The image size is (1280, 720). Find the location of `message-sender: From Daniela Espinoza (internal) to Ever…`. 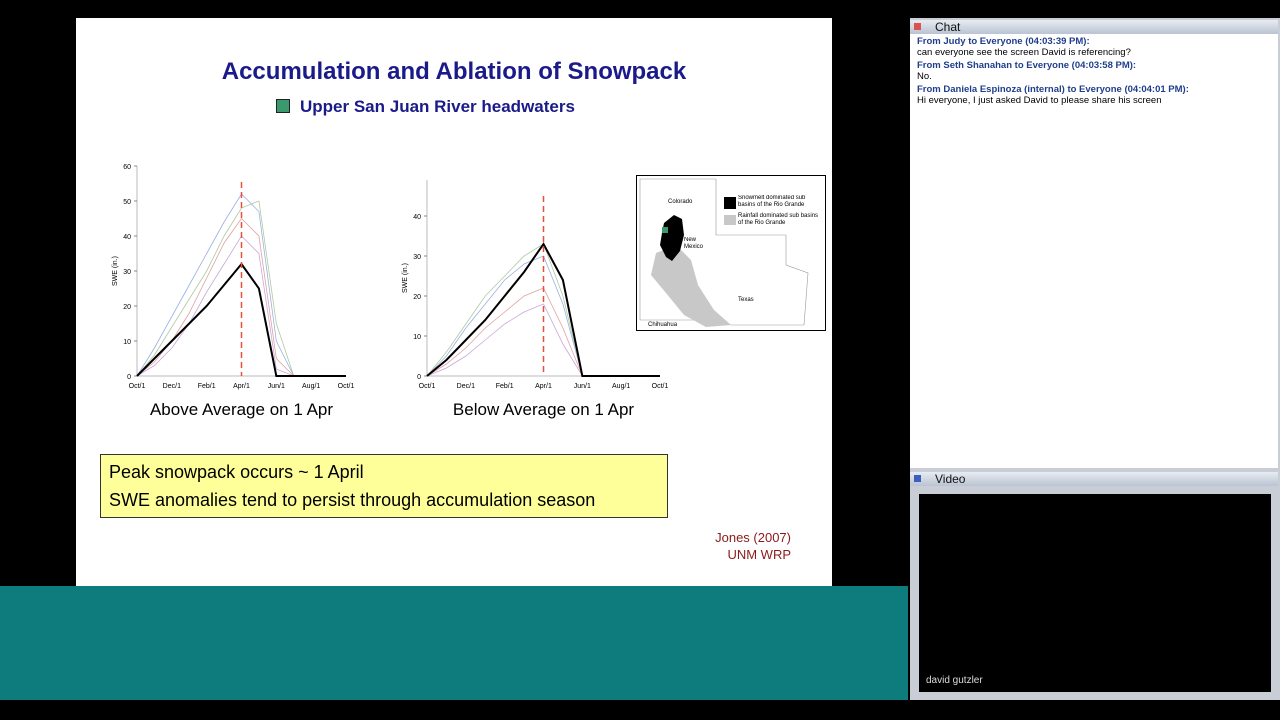

message-sender: From Daniela Espinoza (internal) to Ever… is located at coordinates (1053, 89).